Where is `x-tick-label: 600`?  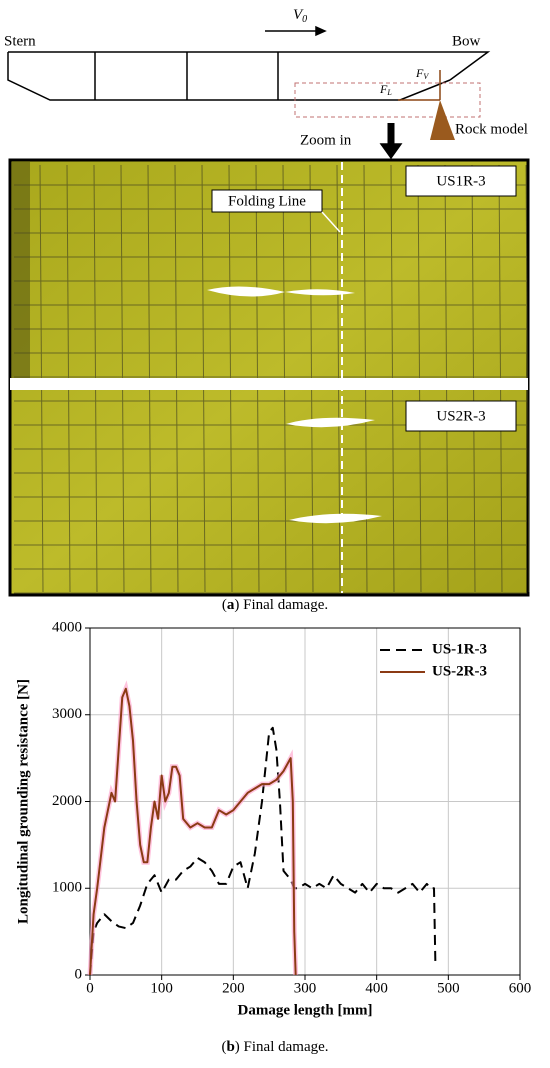
x-tick-label: 600 is located at coordinates (520, 988).